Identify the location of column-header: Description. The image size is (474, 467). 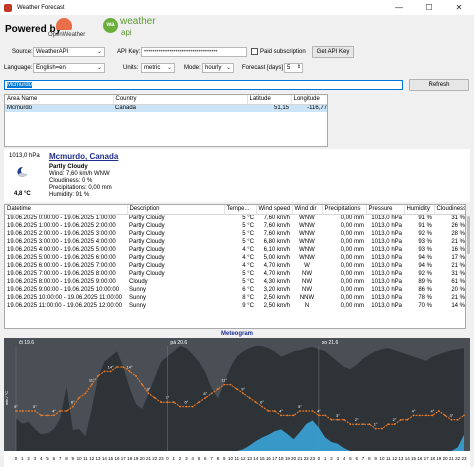
(176, 210).